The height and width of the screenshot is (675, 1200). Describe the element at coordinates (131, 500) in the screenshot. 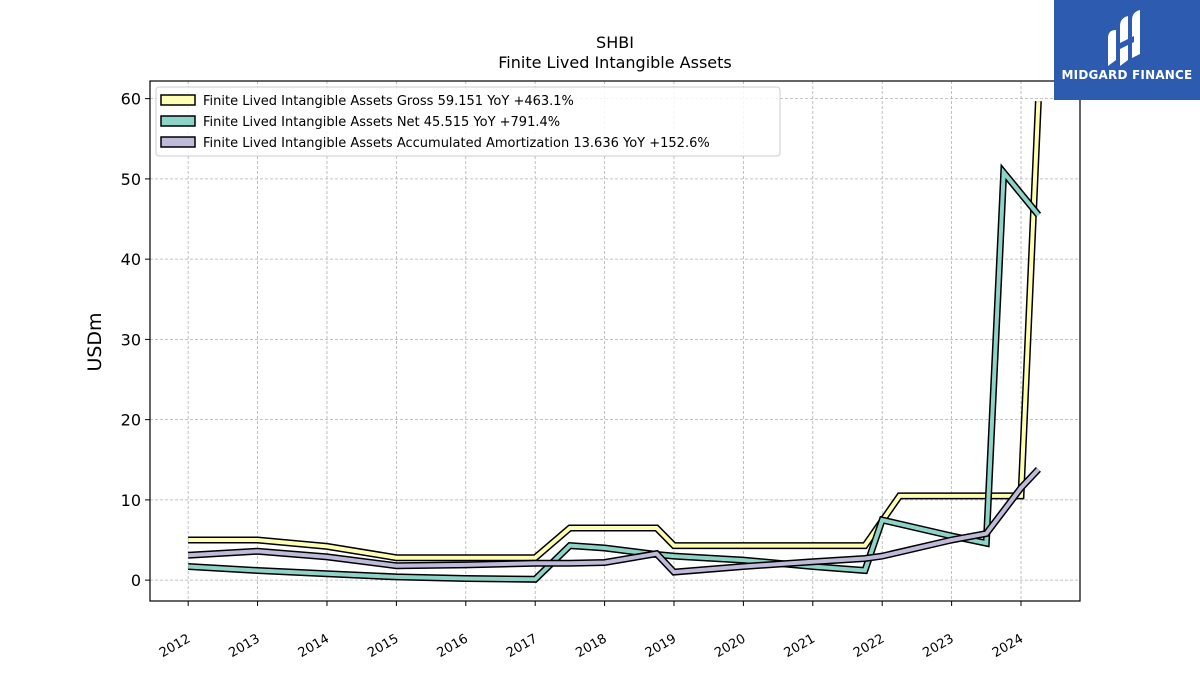

I see `y-tick-label: 10` at that location.